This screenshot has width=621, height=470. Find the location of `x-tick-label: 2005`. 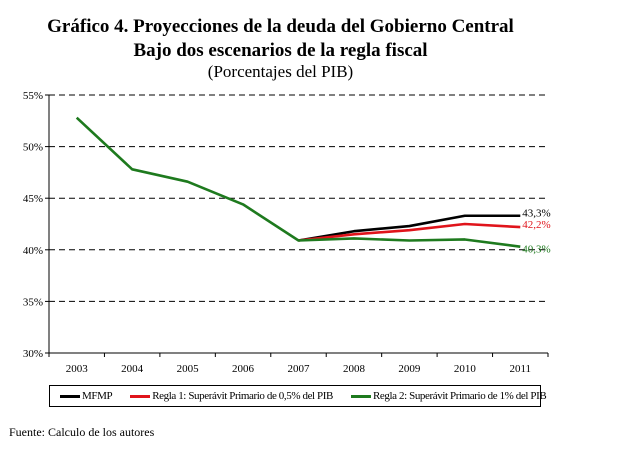

x-tick-label: 2005 is located at coordinates (188, 369).